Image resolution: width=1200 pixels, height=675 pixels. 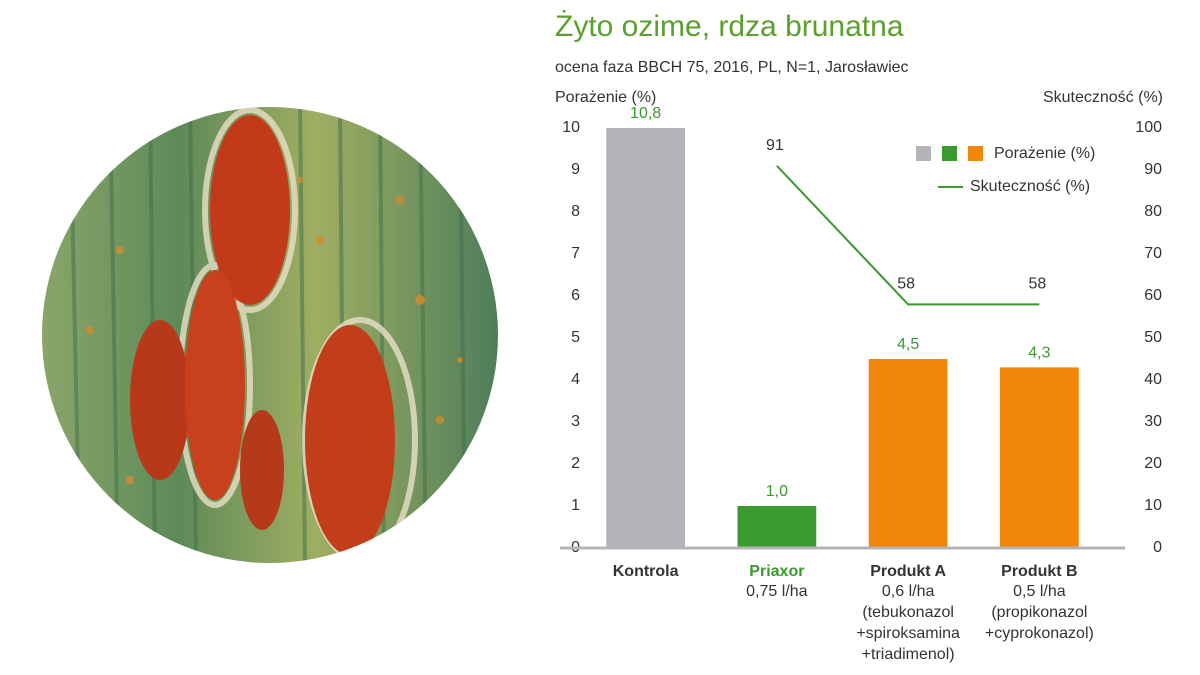 I want to click on line-label: 91, so click(x=775, y=145).